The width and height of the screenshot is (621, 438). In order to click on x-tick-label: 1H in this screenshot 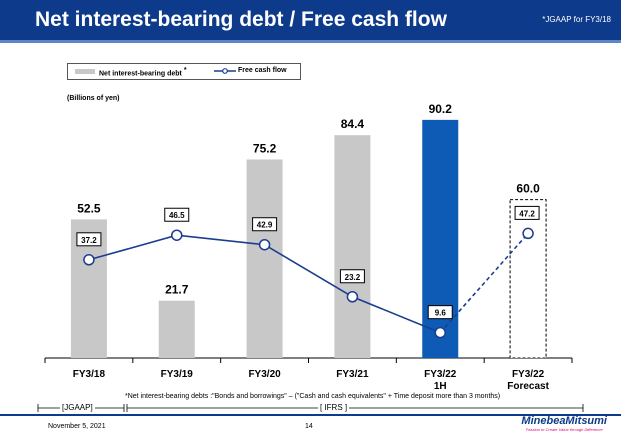, I will do `click(440, 386)`.